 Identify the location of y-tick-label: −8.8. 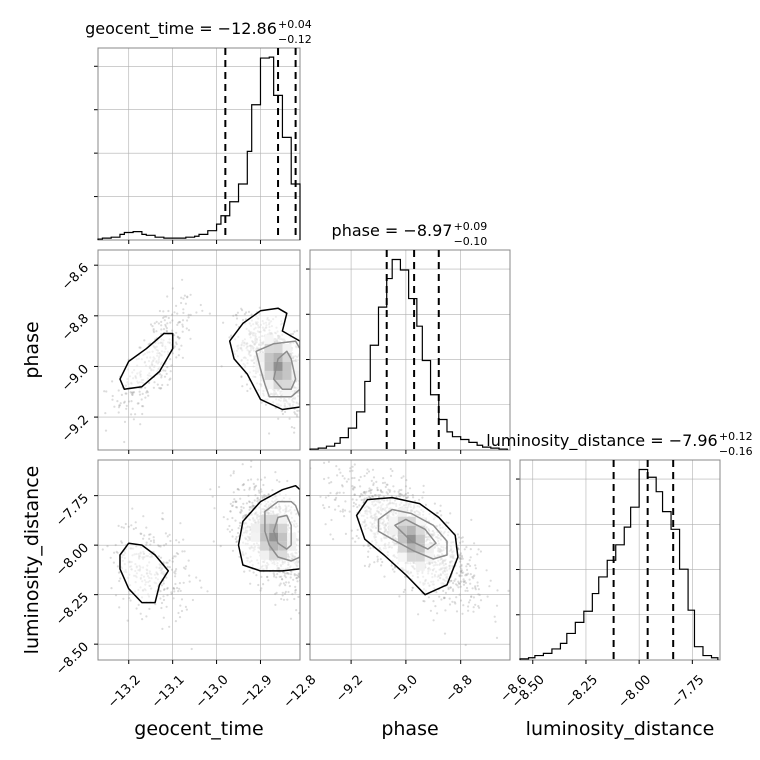
(75, 327).